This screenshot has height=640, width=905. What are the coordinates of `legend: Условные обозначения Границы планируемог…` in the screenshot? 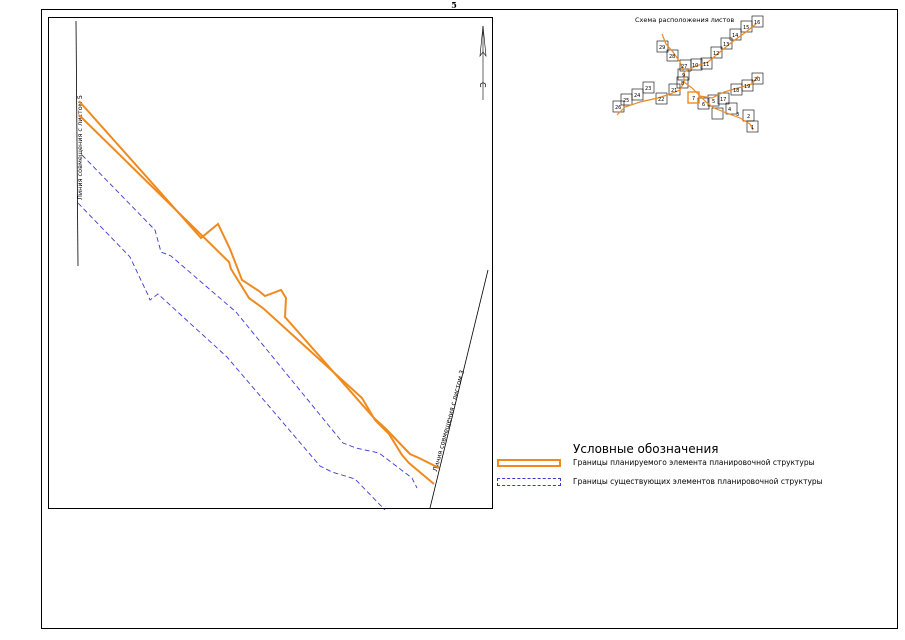 It's located at (696, 470).